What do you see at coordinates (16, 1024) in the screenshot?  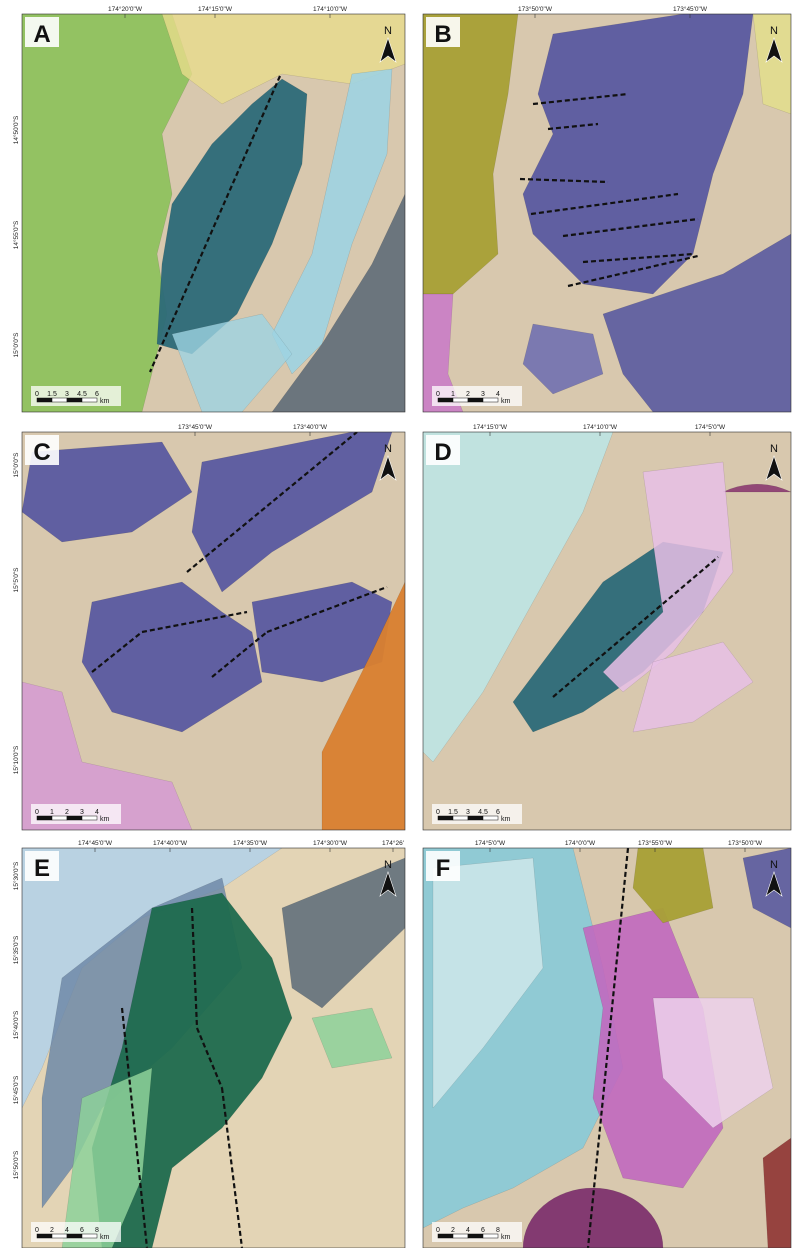 I see `latitude-label: 15°40'0"S` at bounding box center [16, 1024].